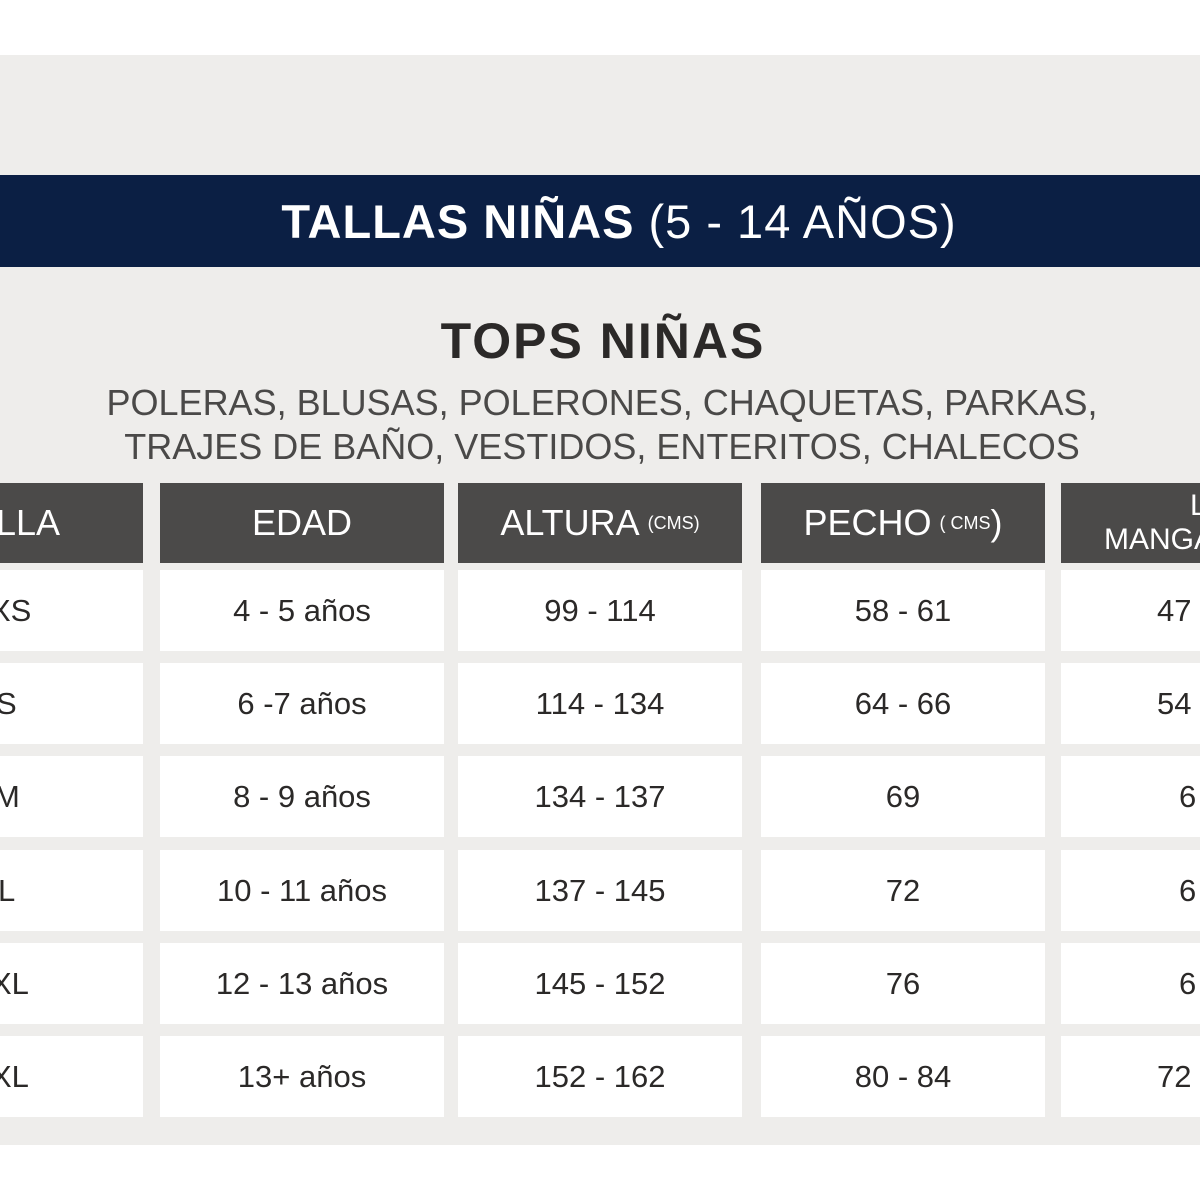 This screenshot has height=1200, width=1200. I want to click on cell-text: 12 - 13 años, so click(302, 983).